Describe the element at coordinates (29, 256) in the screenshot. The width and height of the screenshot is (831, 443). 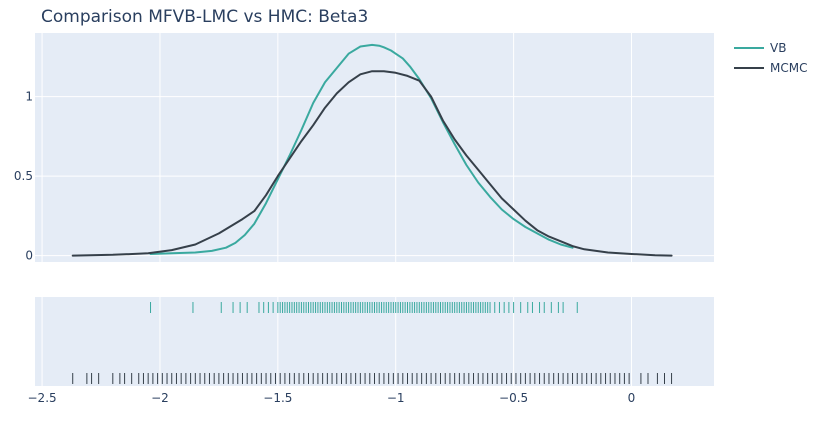
I see `y-tick-label: 0` at that location.